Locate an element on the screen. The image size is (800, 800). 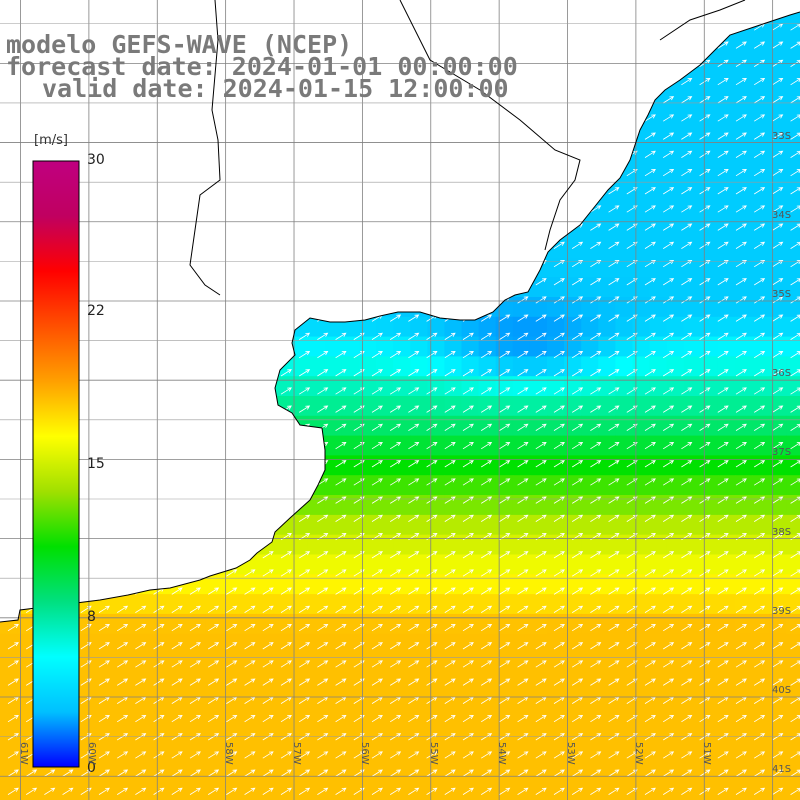
colorbar-tick-30: 30 is located at coordinates (96, 160).